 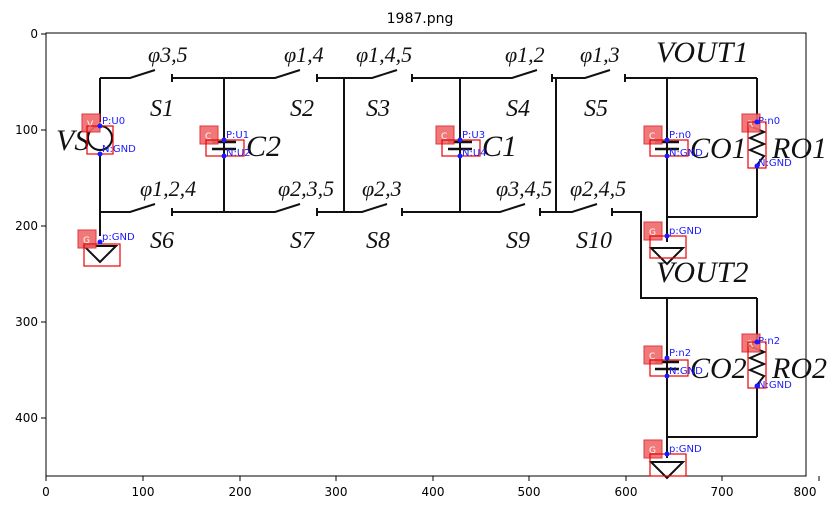 What do you see at coordinates (237, 135) in the screenshot?
I see `pin-label: P:U1` at bounding box center [237, 135].